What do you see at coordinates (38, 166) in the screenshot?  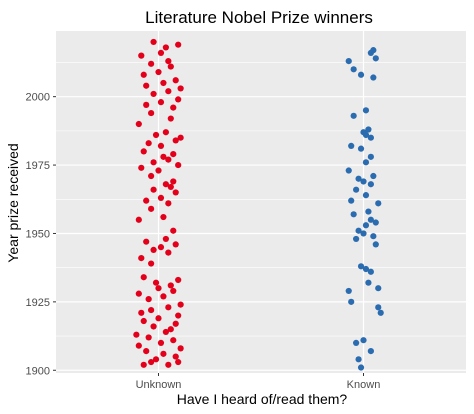 I see `y-tick-label: 1975` at bounding box center [38, 166].